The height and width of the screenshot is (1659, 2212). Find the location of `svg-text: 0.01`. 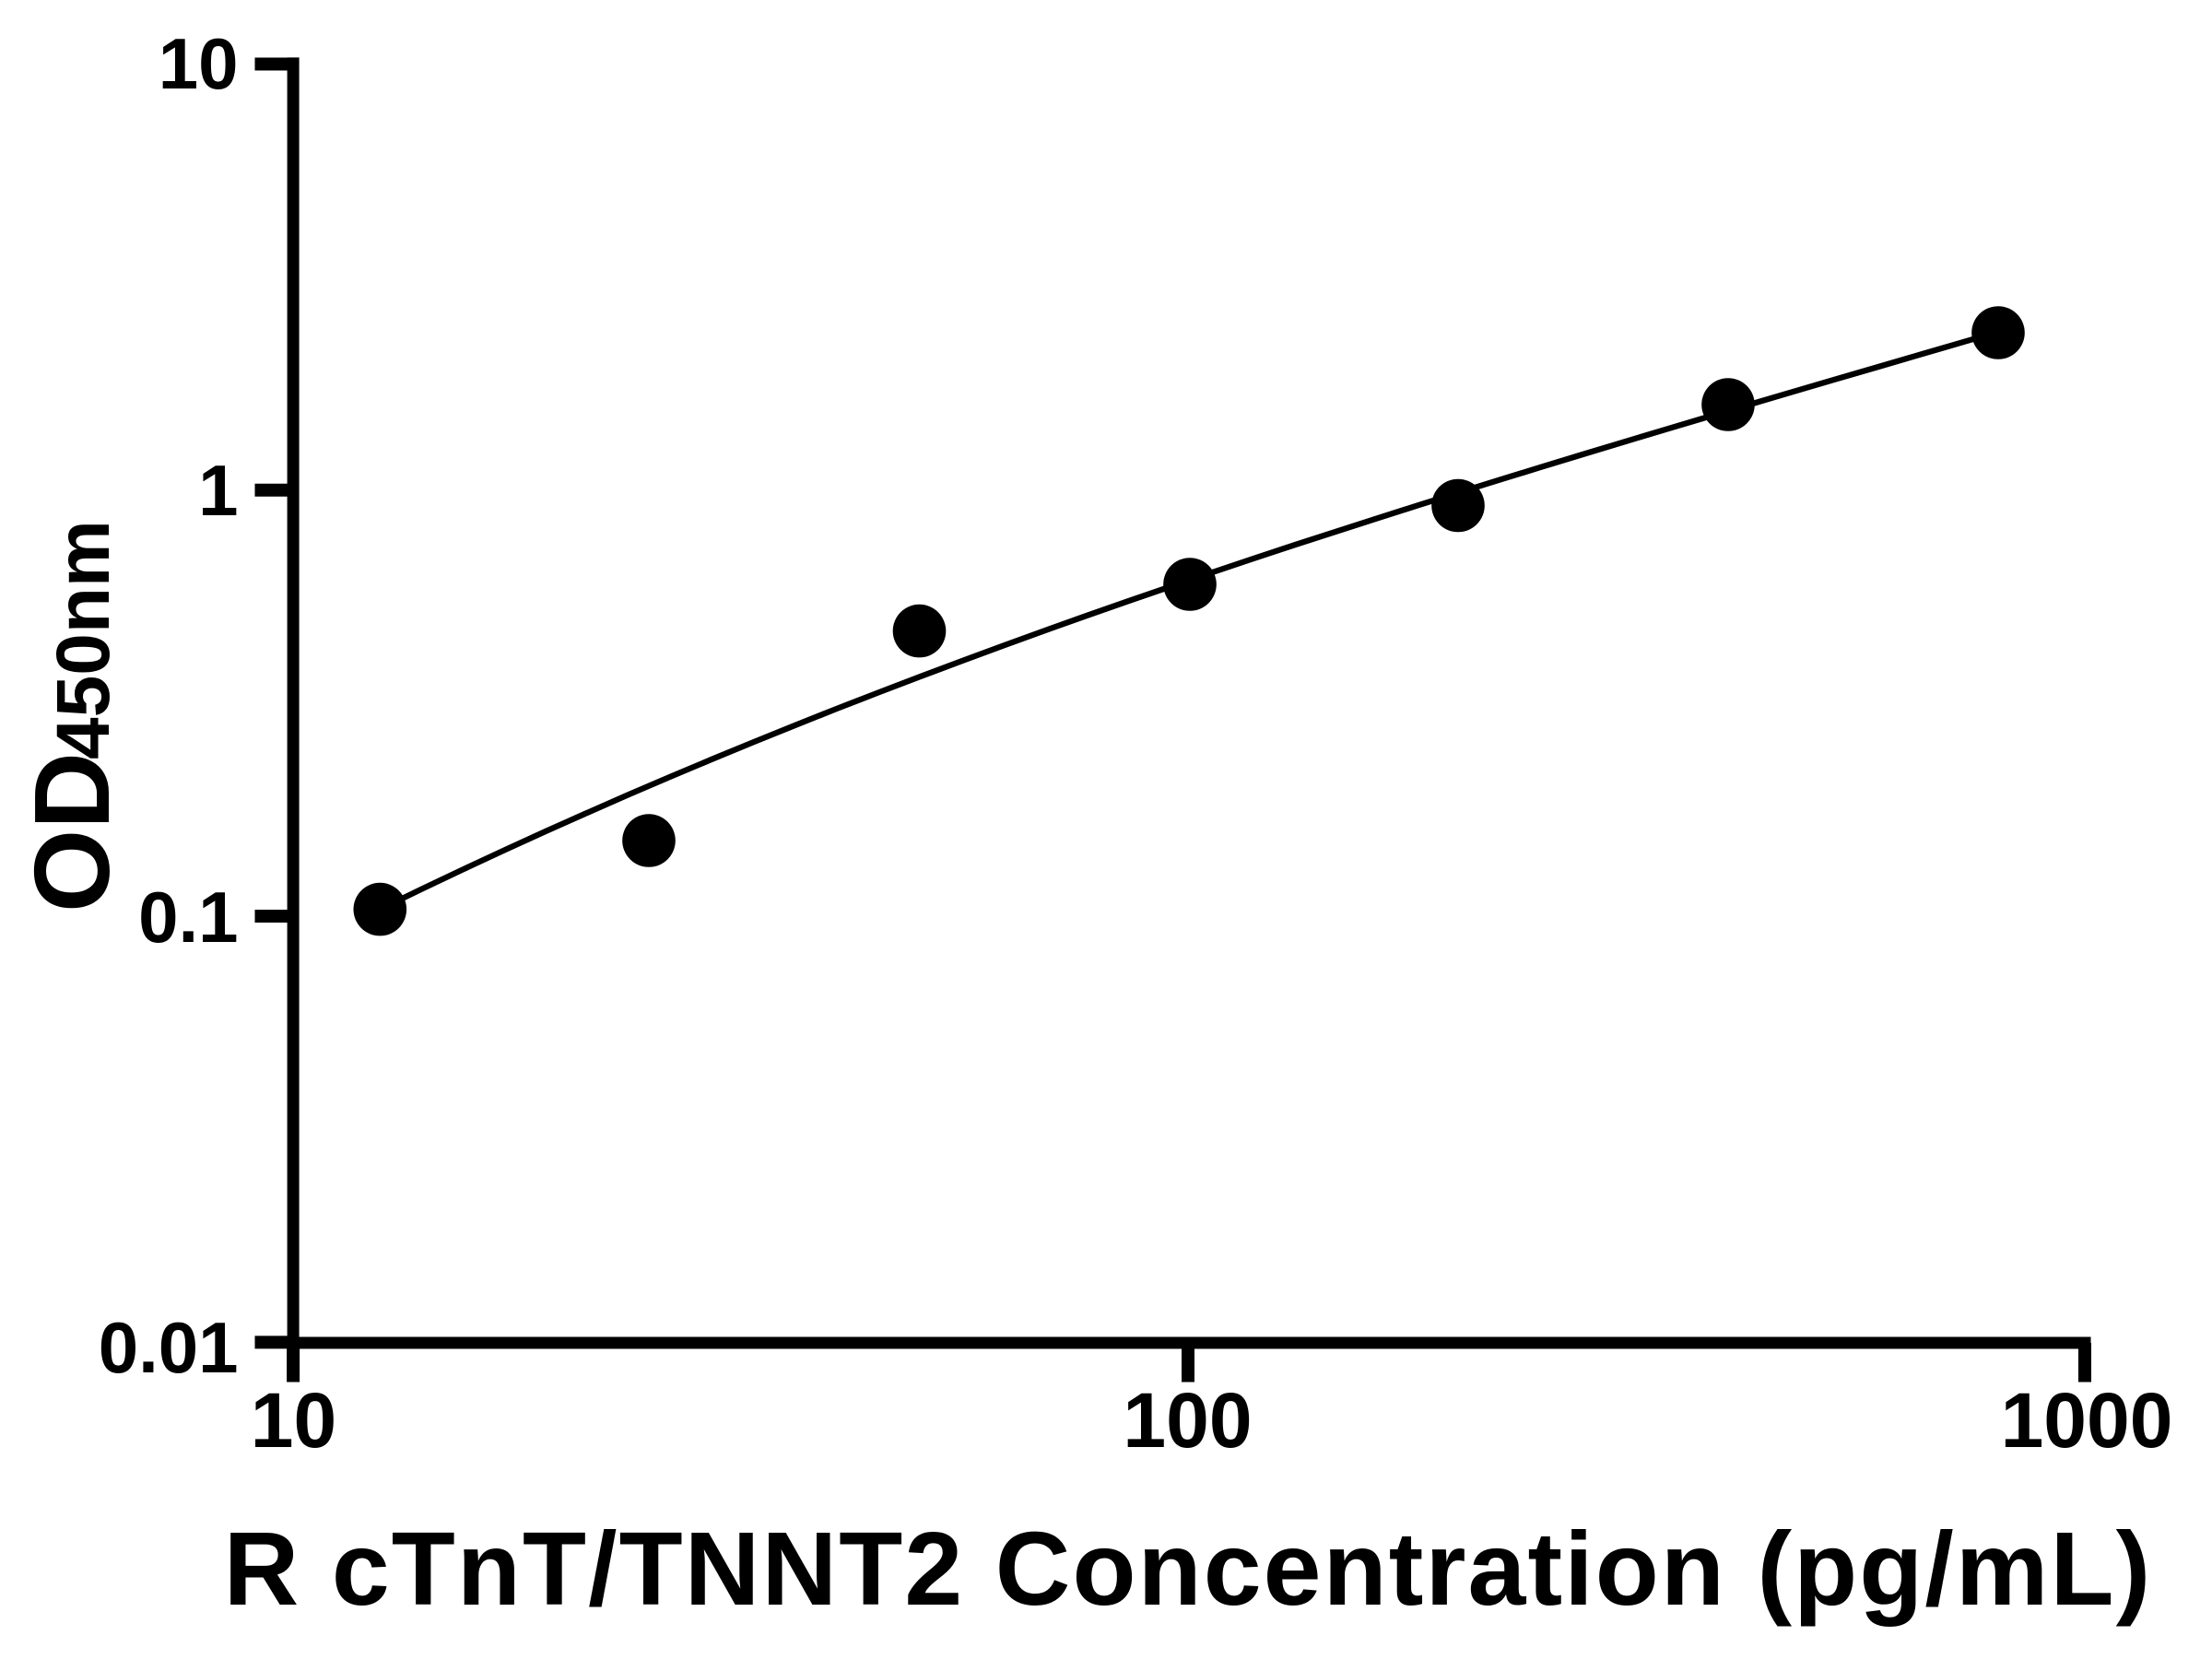

svg-text: 0.01 is located at coordinates (169, 1347).